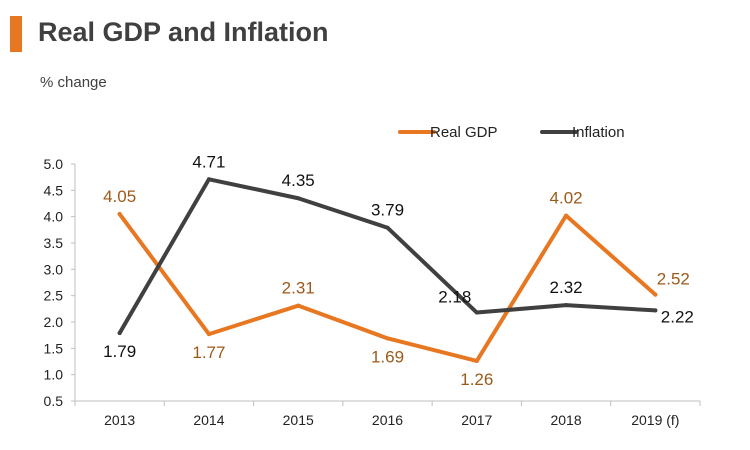 This screenshot has height=450, width=750. I want to click on data-label: 4.71, so click(208, 161).